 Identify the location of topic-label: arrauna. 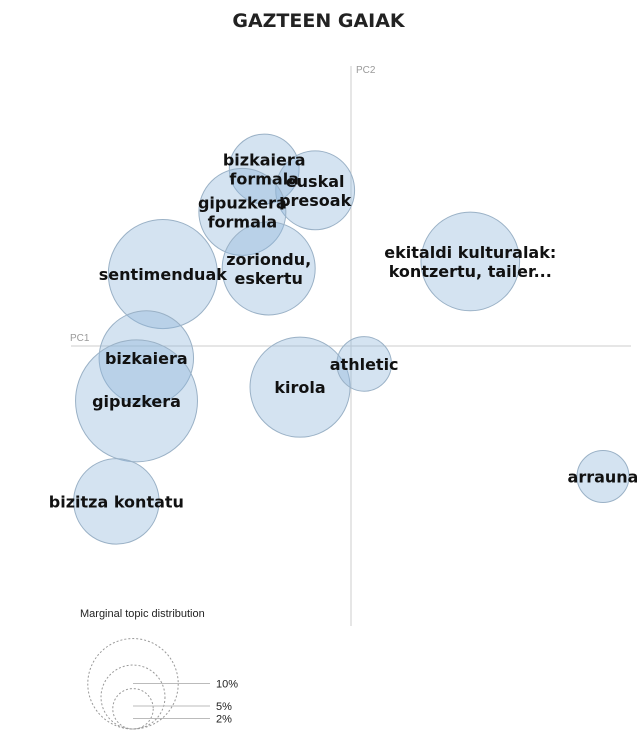
(602, 476).